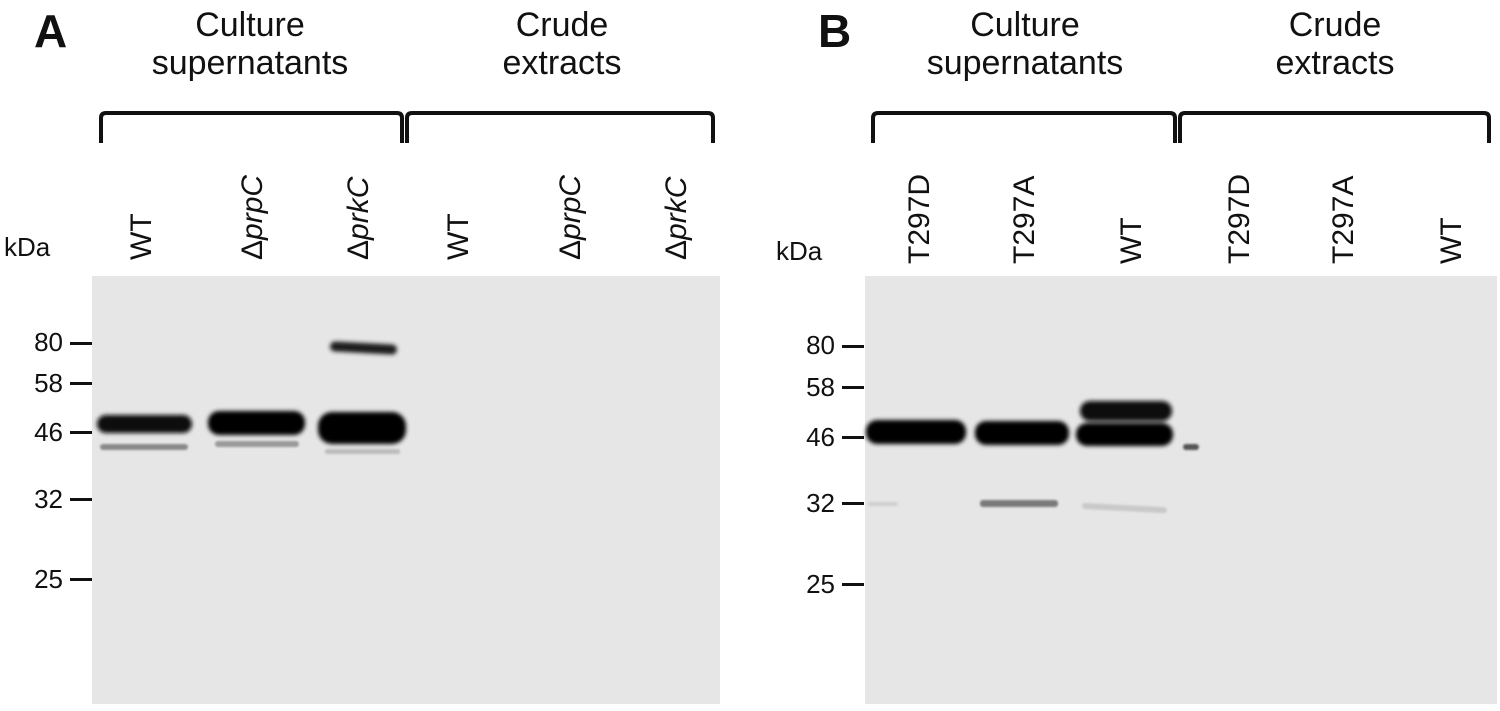 Image resolution: width=1500 pixels, height=711 pixels. I want to click on panel-a-bracket-extracts, so click(560, 127).